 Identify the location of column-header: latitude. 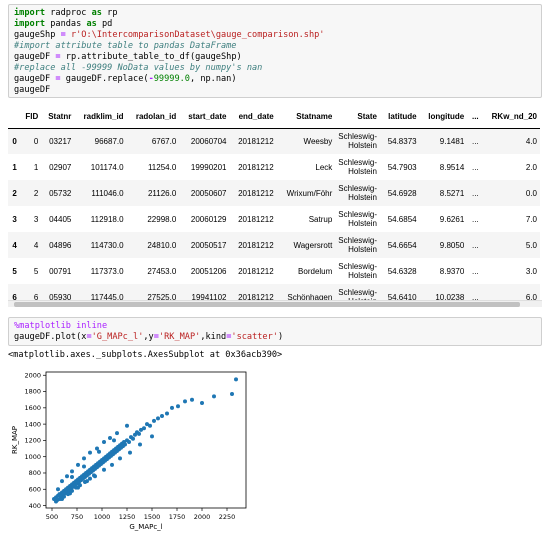
(399, 117).